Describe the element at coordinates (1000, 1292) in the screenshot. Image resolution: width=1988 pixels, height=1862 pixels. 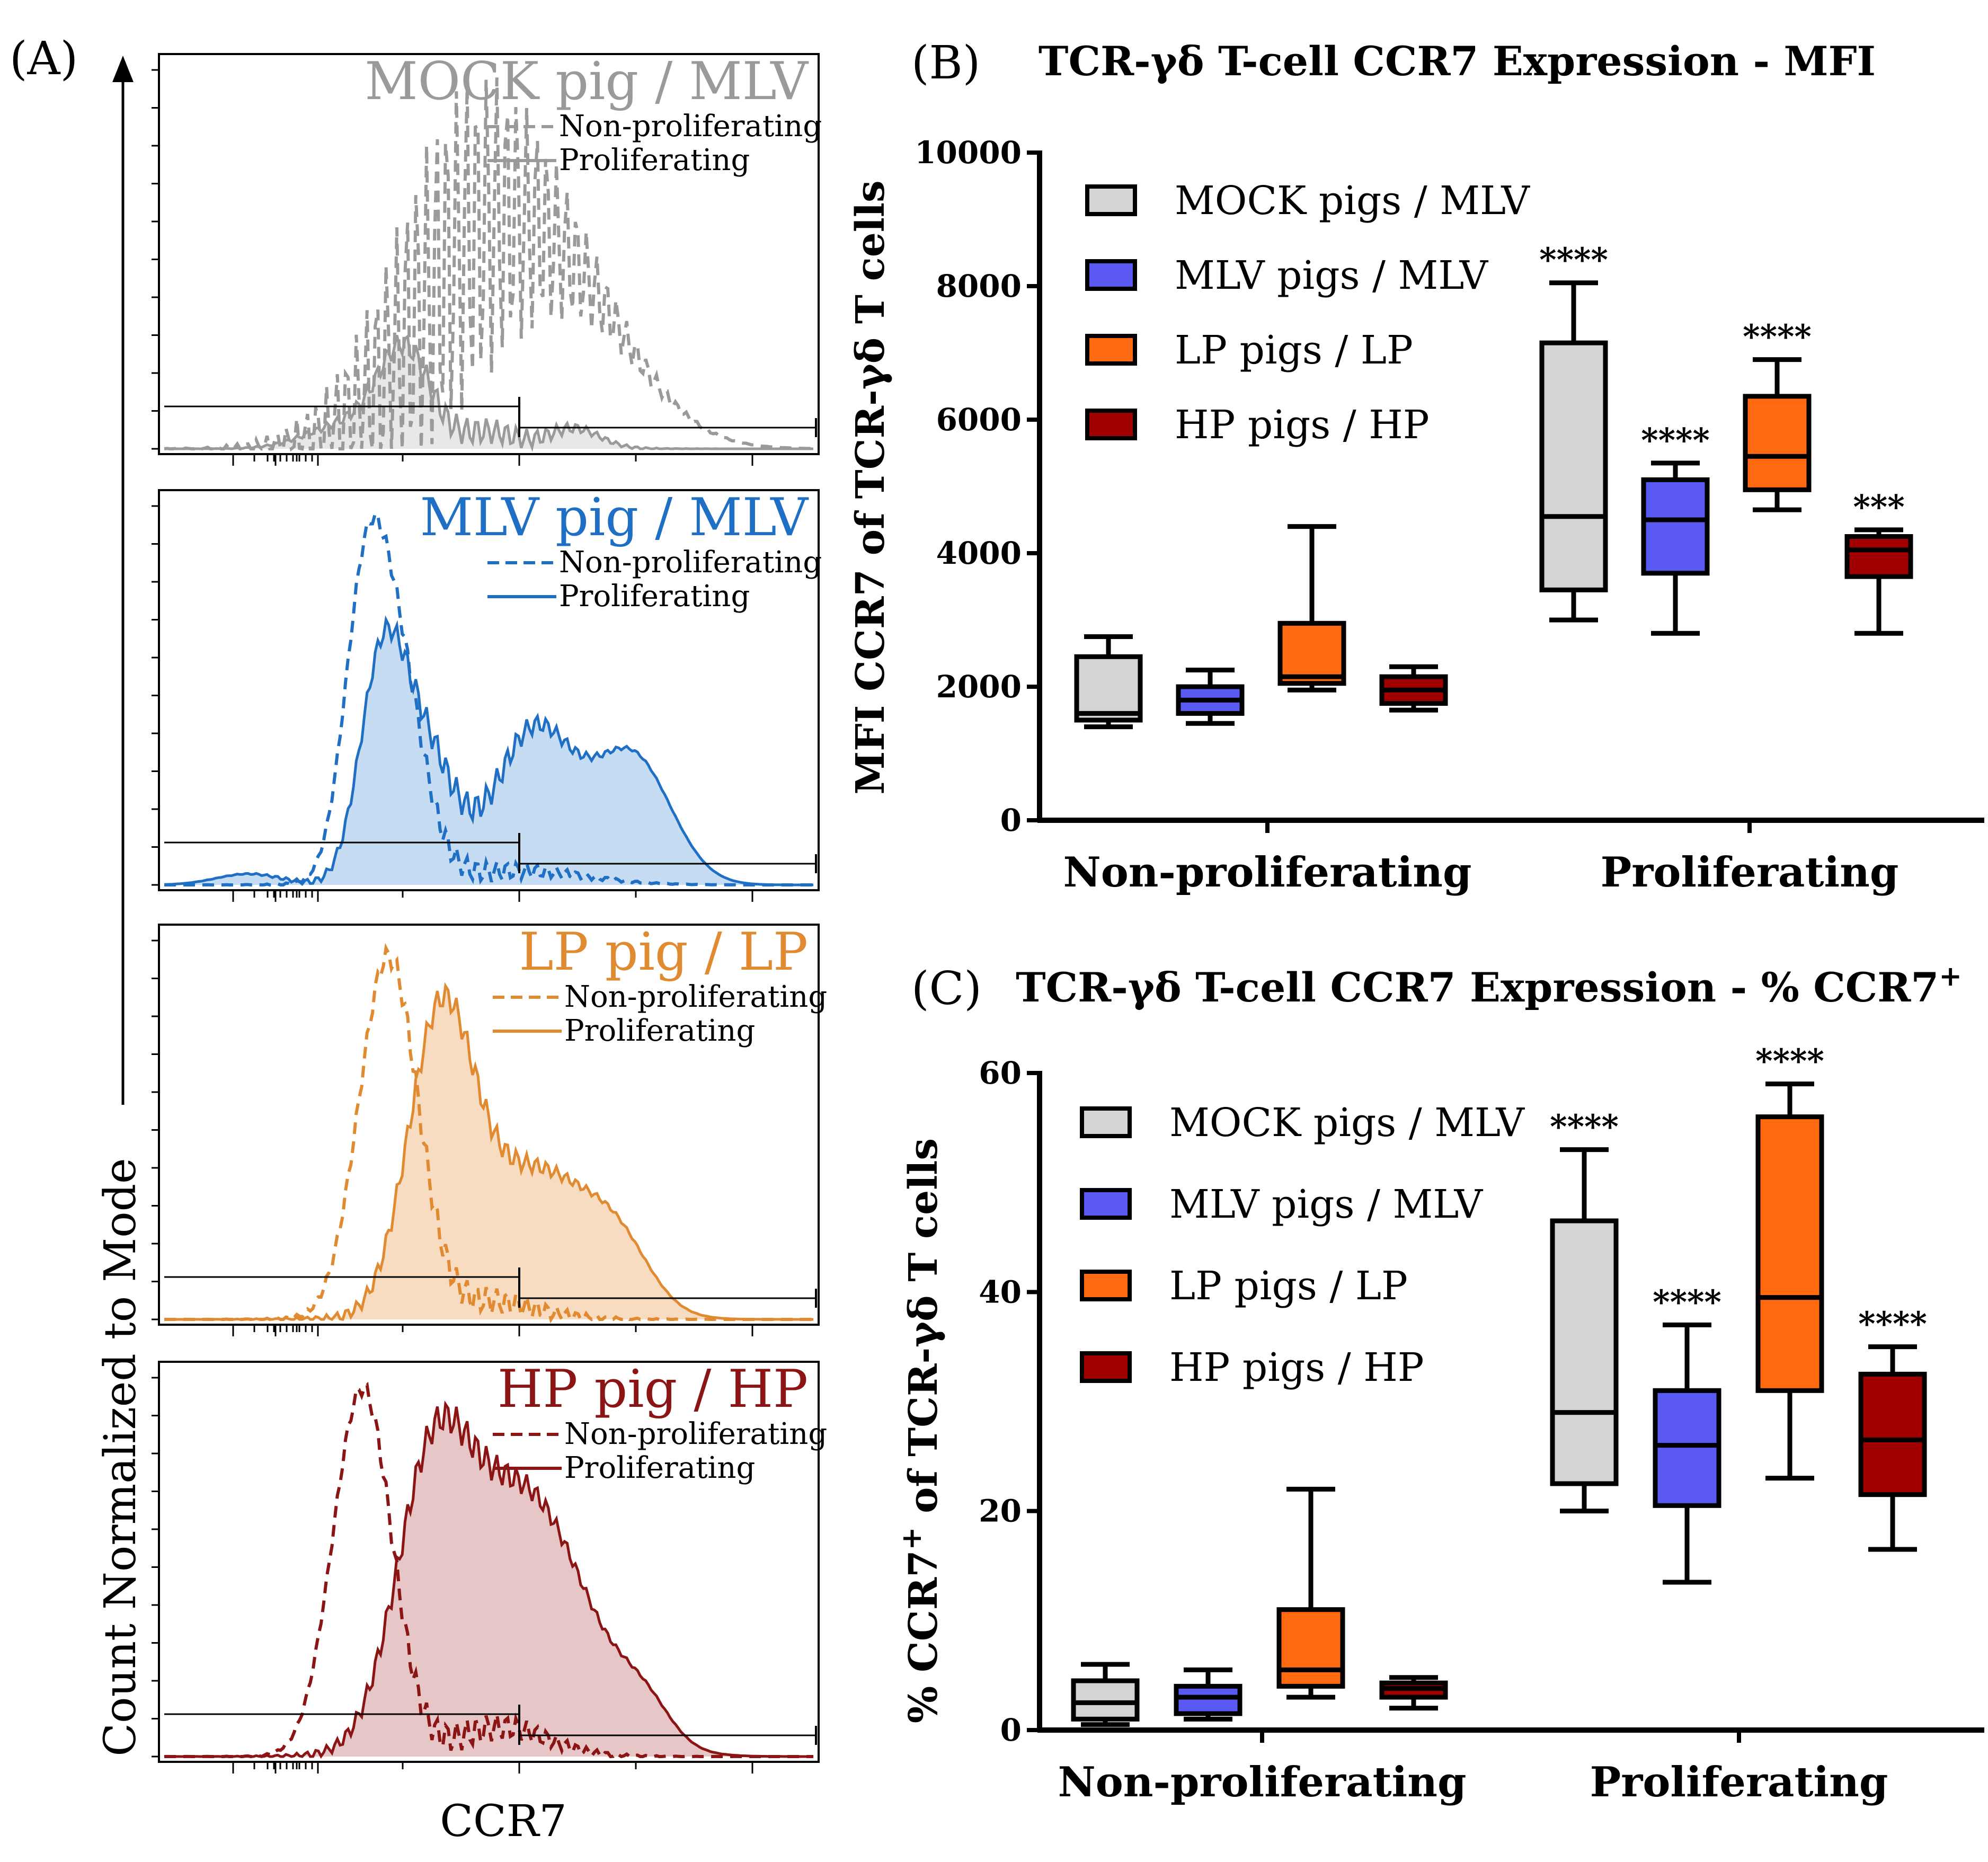
I see `y-tick-label: 40` at that location.